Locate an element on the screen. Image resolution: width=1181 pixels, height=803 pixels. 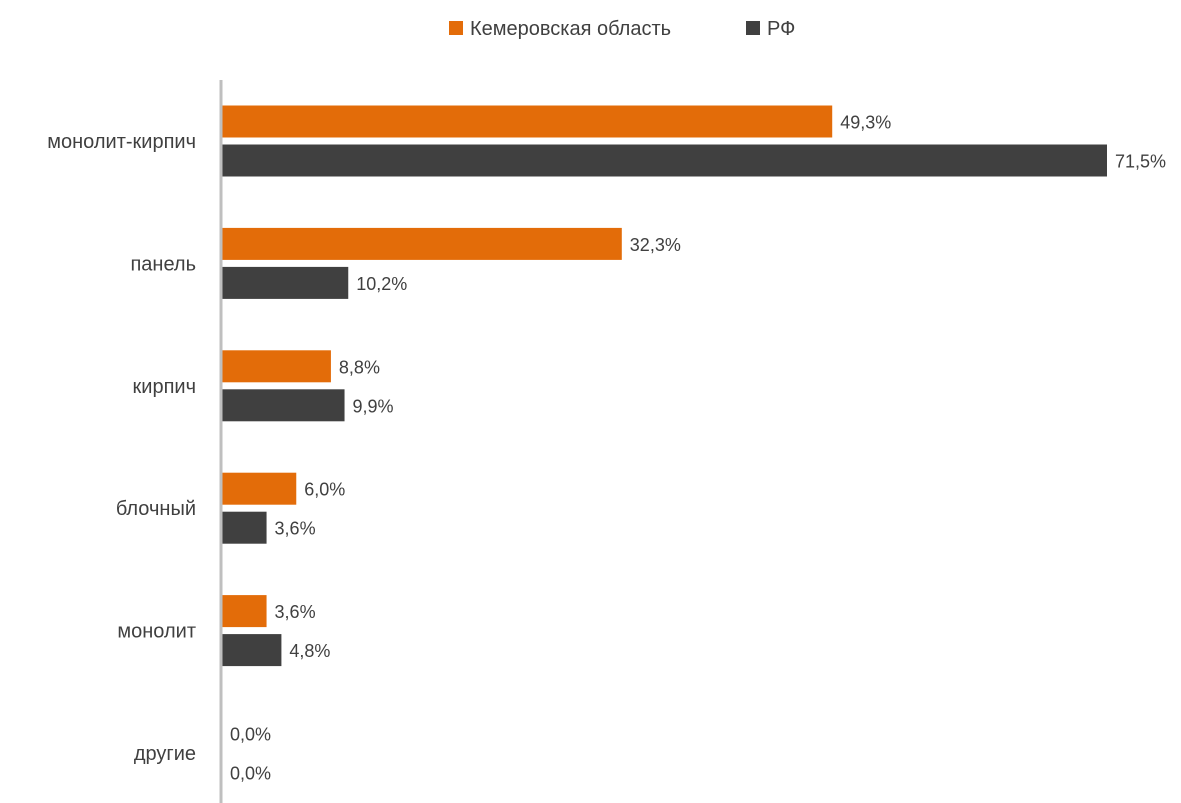
category-label: другие is located at coordinates (165, 754).